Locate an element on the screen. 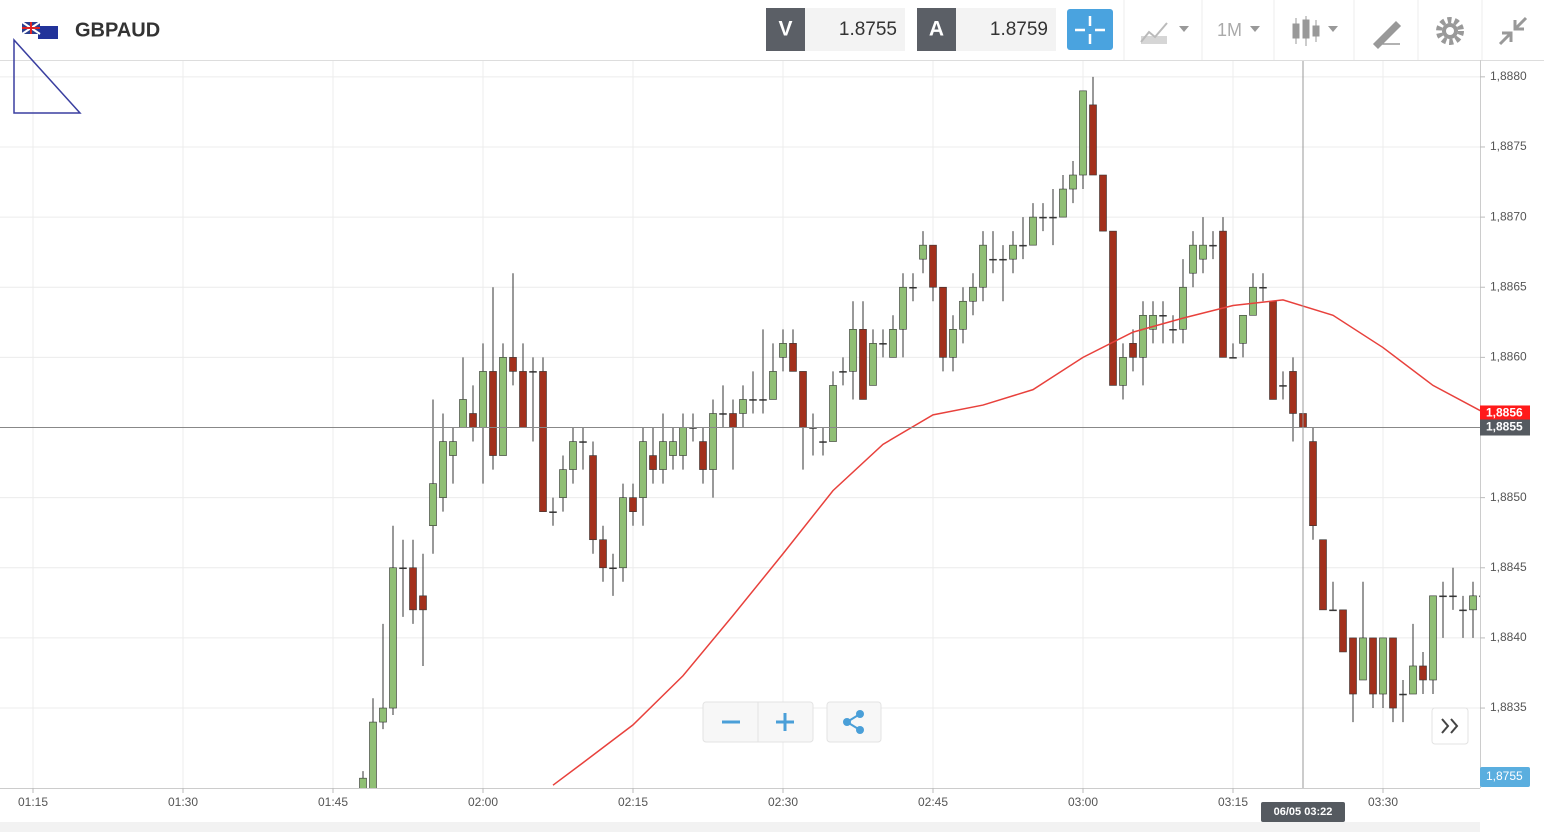 This screenshot has width=1544, height=832. bid-price: 1.8755 is located at coordinates (868, 29).